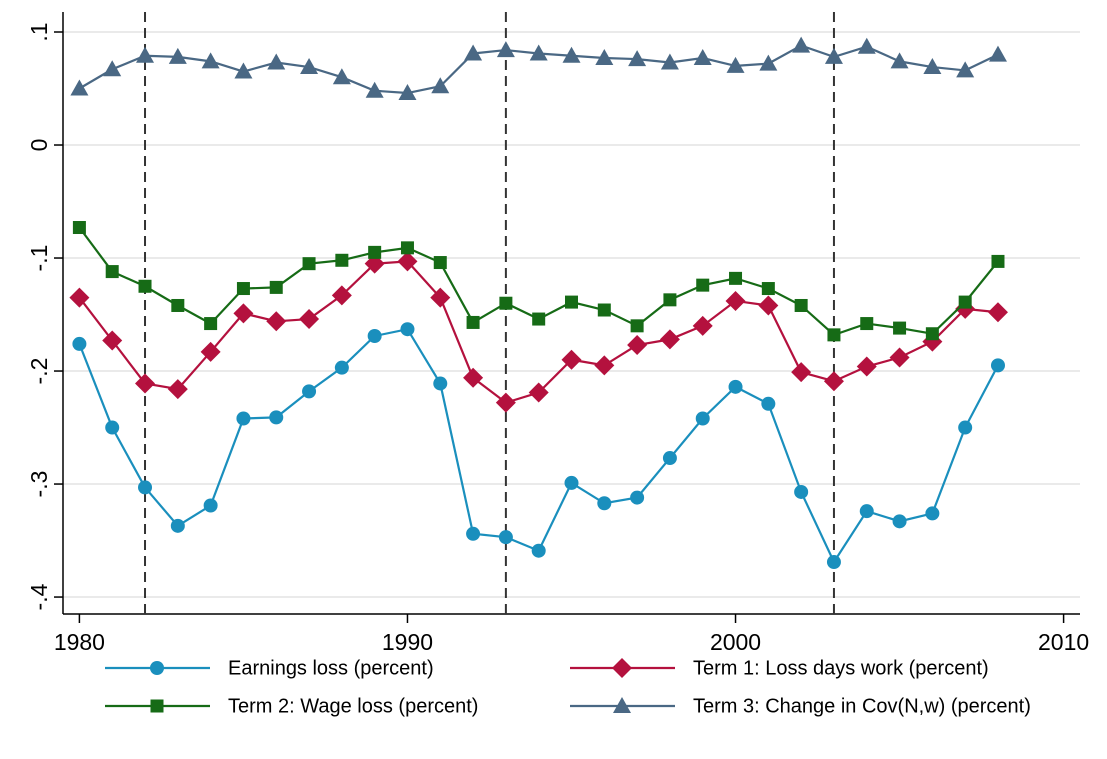 This screenshot has height=759, width=1107. I want to click on y-tick-label: 0, so click(39, 145).